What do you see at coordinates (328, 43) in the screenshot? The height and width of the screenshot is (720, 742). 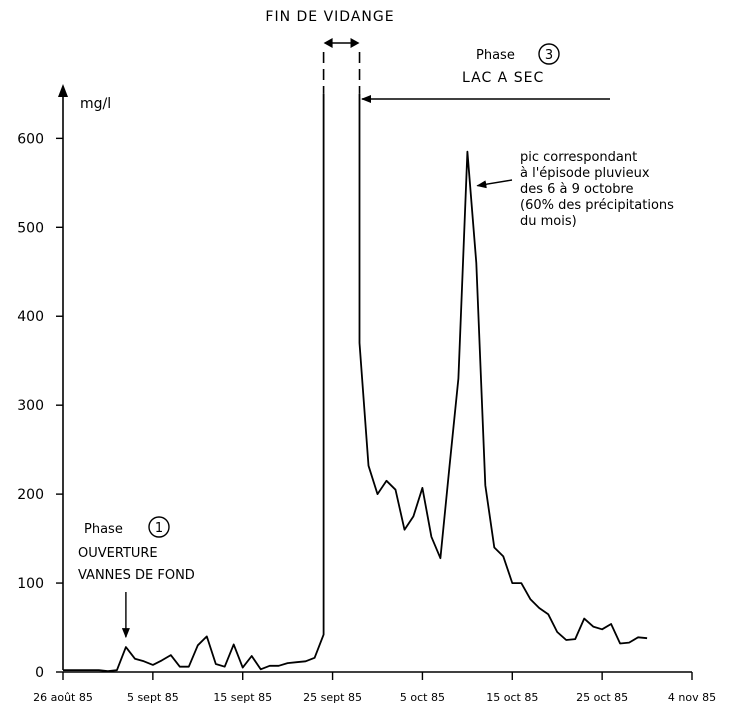 I see `fin-vidange-arrowhead-left` at bounding box center [328, 43].